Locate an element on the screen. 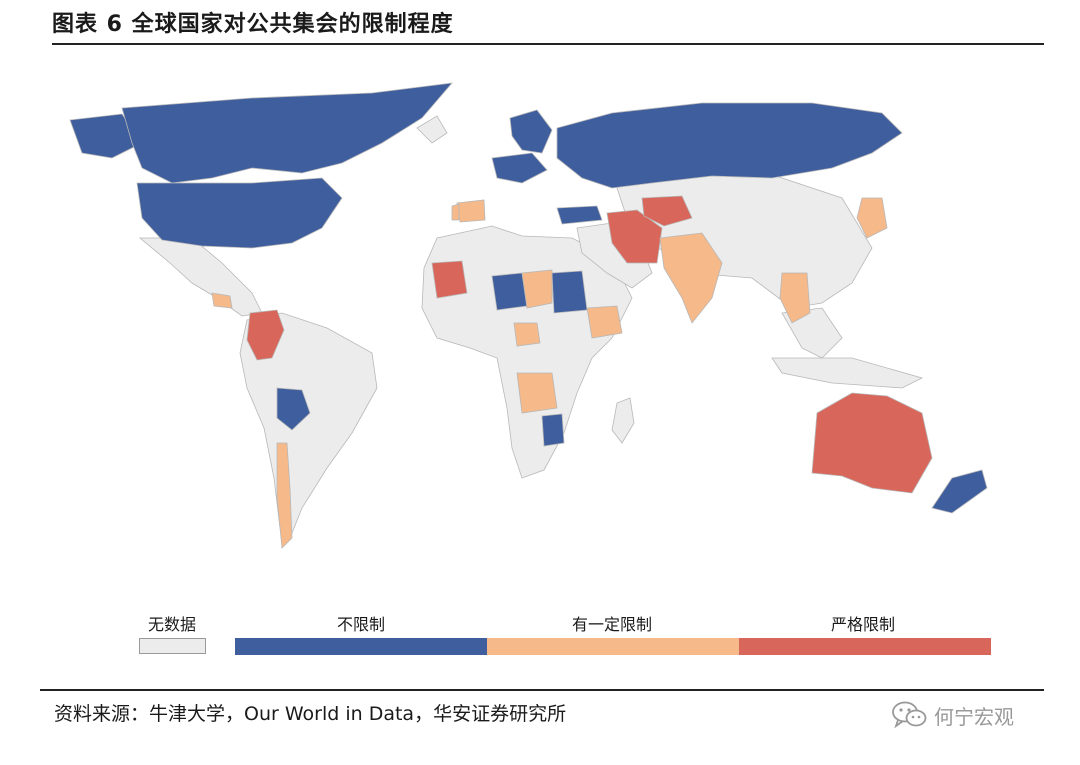 The width and height of the screenshot is (1080, 765). region-sudan is located at coordinates (569, 292).